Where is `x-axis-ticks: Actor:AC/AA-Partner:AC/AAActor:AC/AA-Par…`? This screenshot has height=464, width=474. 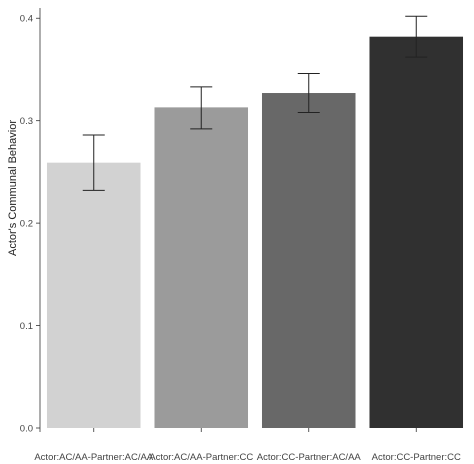
x-axis-ticks: Actor:AC/AA-Partner:AC/AAActor:AC/AA-Par… is located at coordinates (247, 445).